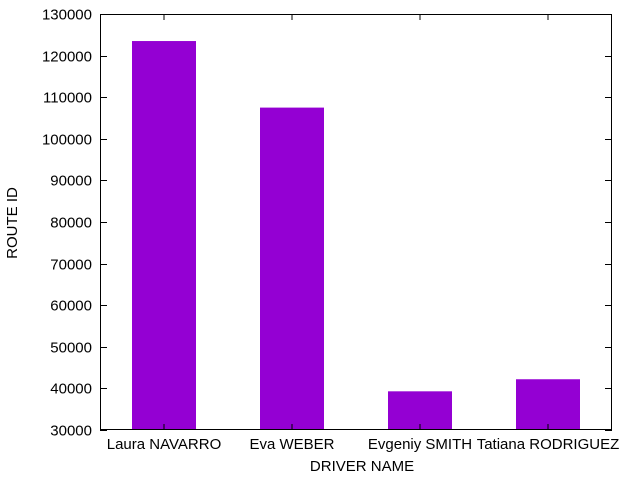  What do you see at coordinates (164, 235) in the screenshot?
I see `bar-laura-navarro` at bounding box center [164, 235].